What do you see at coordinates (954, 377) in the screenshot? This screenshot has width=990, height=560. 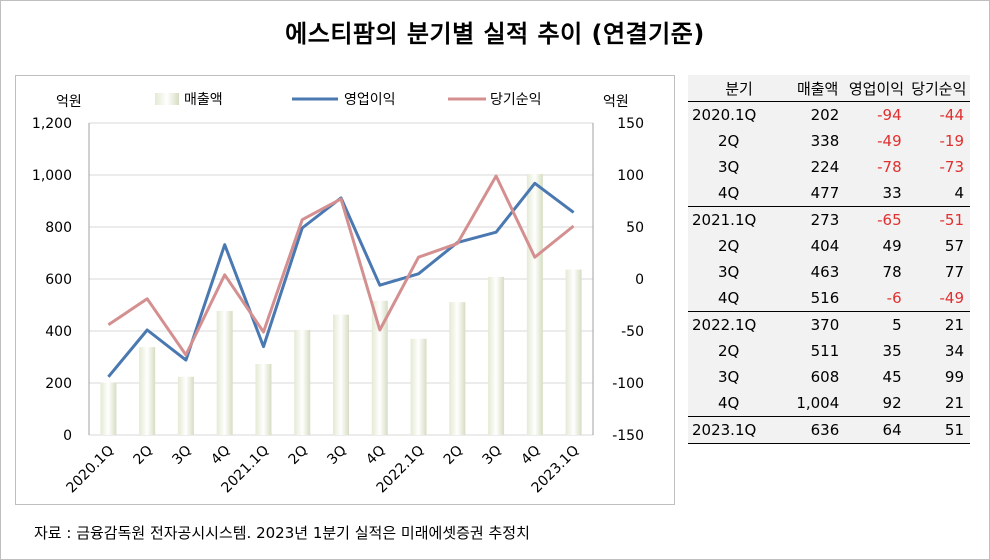 I see `cell-net: 99` at bounding box center [954, 377].